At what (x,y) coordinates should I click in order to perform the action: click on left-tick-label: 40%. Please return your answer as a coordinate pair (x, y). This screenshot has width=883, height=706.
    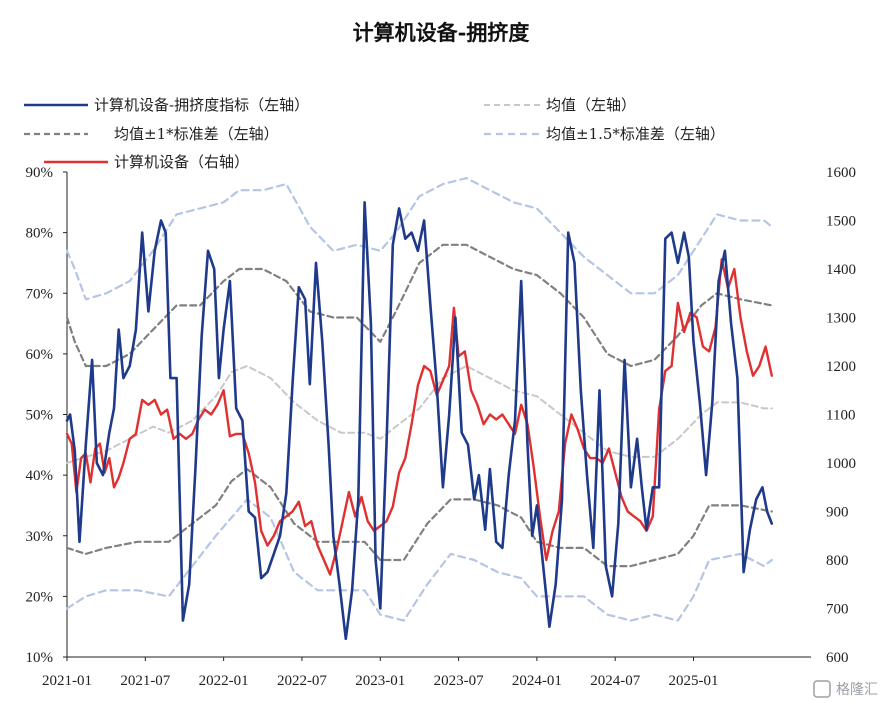
    Looking at the image, I should click on (40, 476).